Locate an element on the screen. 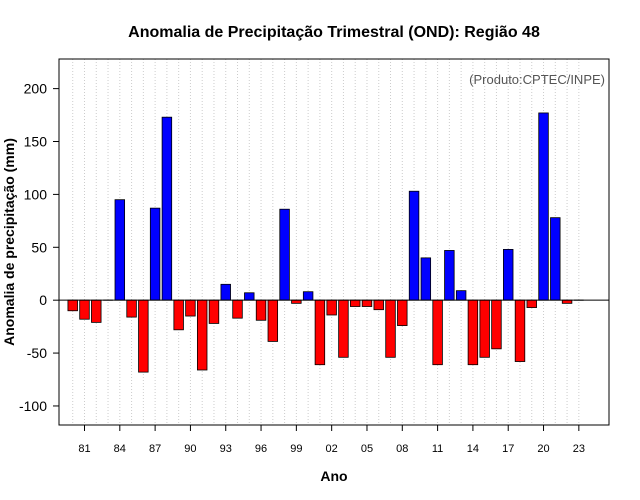 The width and height of the screenshot is (640, 500). x-axis: 81 84 87 90 93 96 99 02 05 08 11 14 17 20 23 is located at coordinates (331, 440).